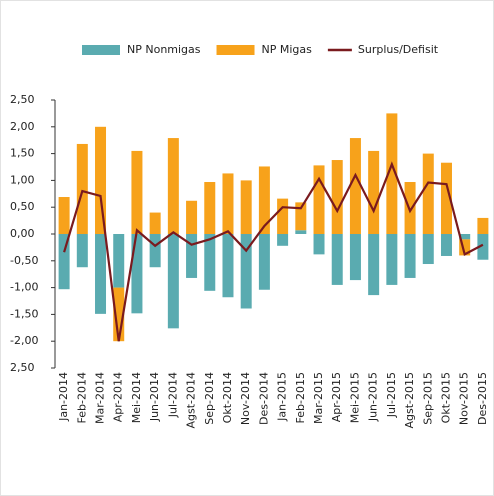 The image size is (494, 496). Describe the element at coordinates (263, 398) in the screenshot. I see `x-tick-label: Des-2014` at that location.